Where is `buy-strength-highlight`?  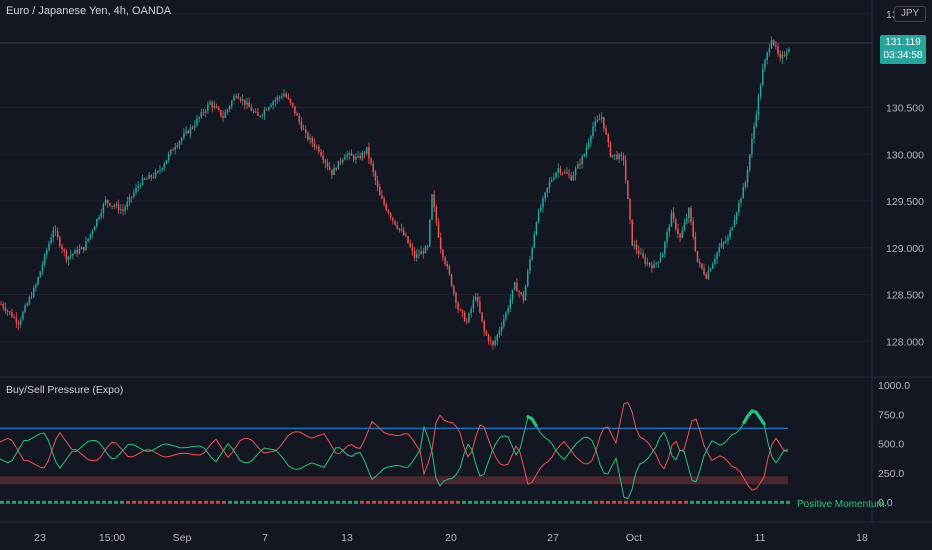 buy-strength-highlight is located at coordinates (532, 421).